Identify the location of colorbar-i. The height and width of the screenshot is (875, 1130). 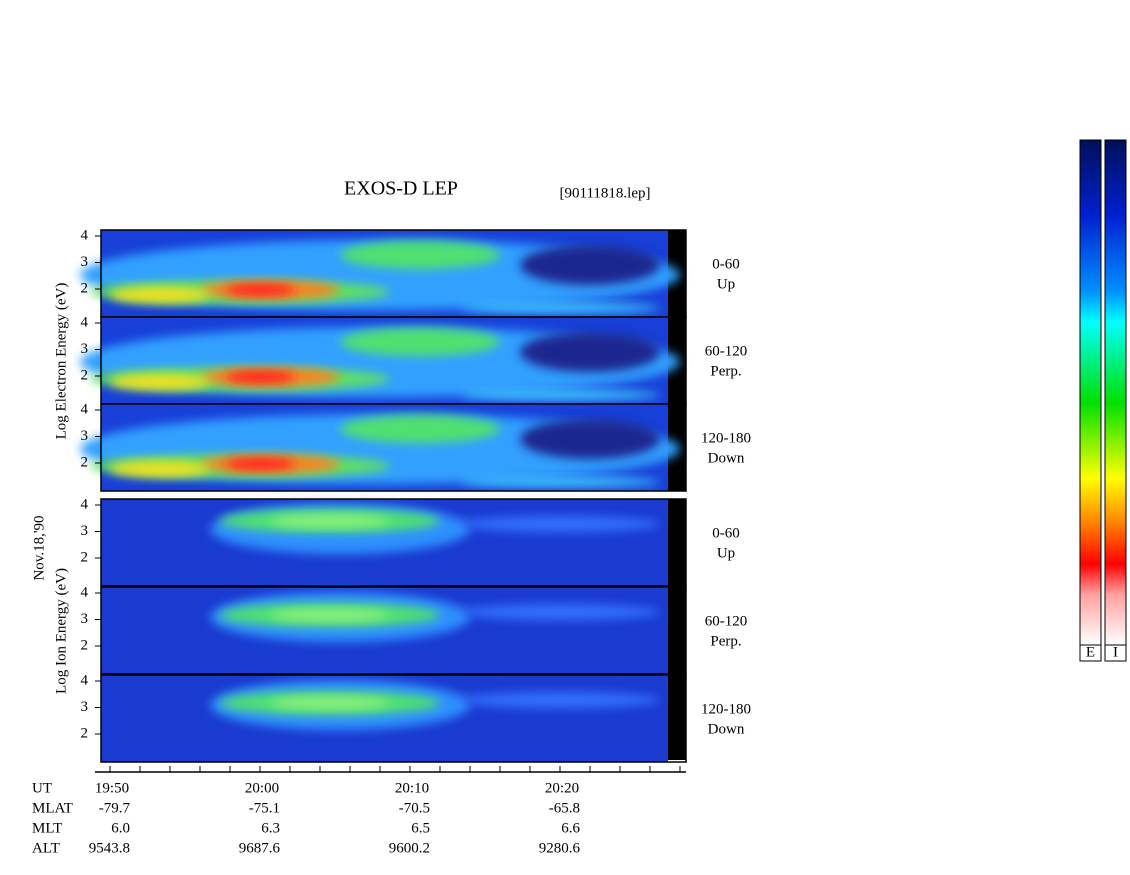
(1115, 392).